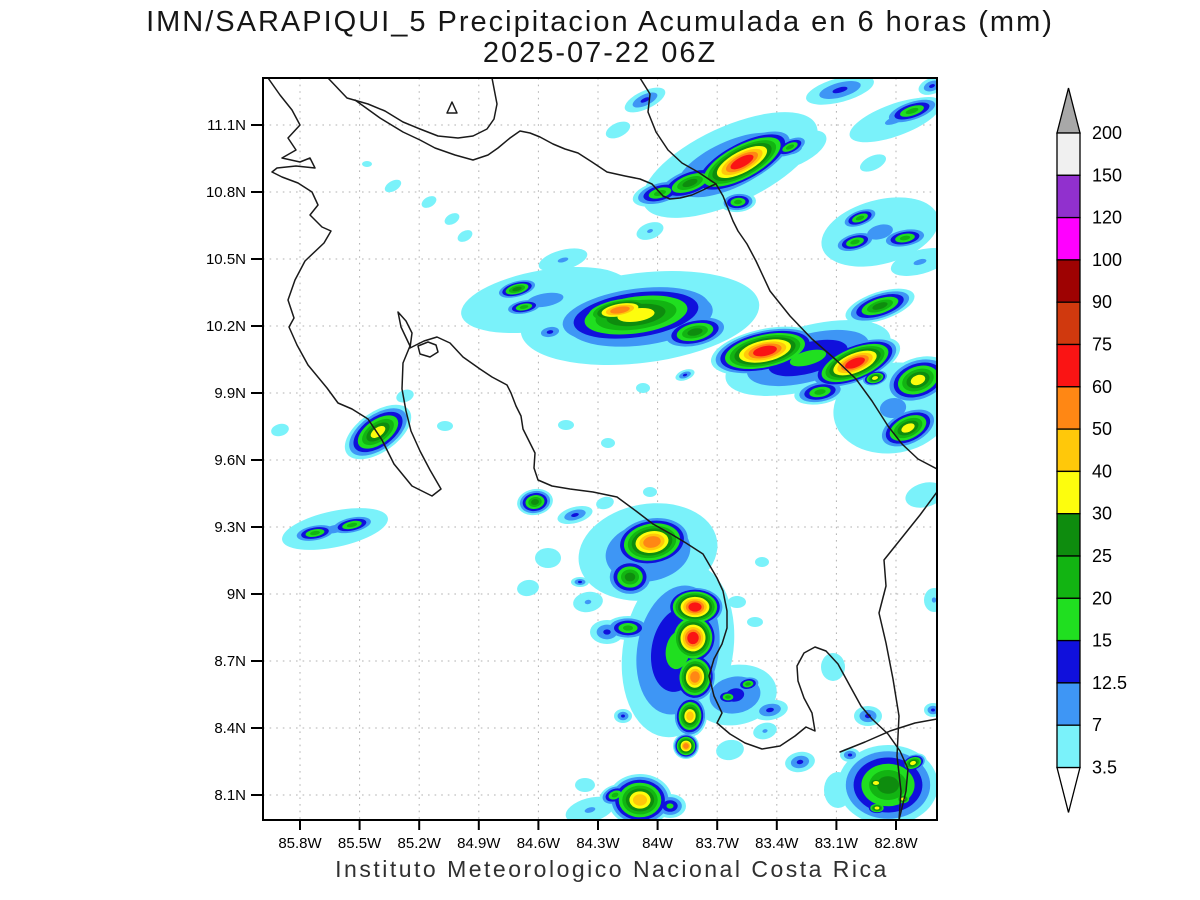  What do you see at coordinates (535, 149) in the screenshot?
I see `border-costa-rica-nicaragua` at bounding box center [535, 149].